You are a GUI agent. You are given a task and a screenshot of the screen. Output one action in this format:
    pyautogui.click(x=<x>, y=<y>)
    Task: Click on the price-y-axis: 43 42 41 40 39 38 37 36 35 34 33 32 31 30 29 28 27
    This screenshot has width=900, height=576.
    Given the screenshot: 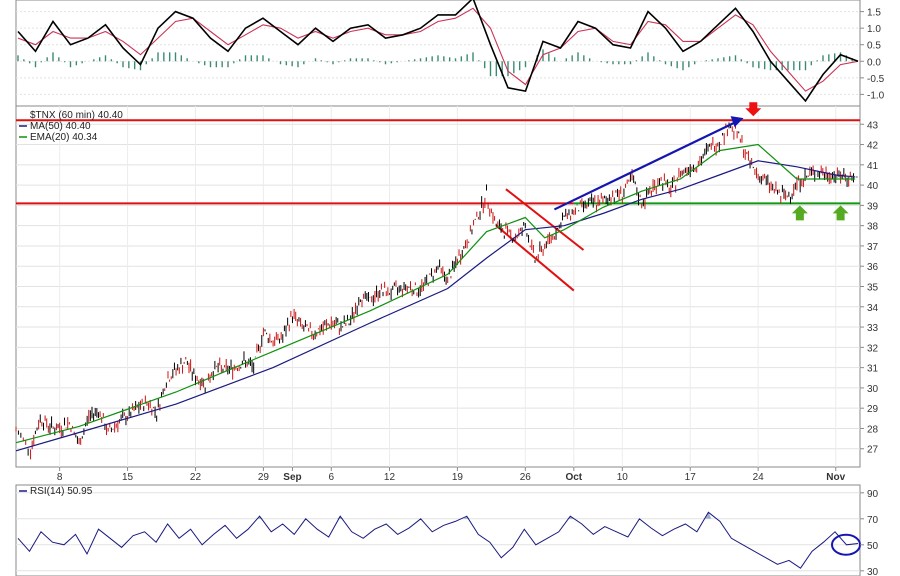 What is the action you would take?
    pyautogui.click(x=869, y=288)
    